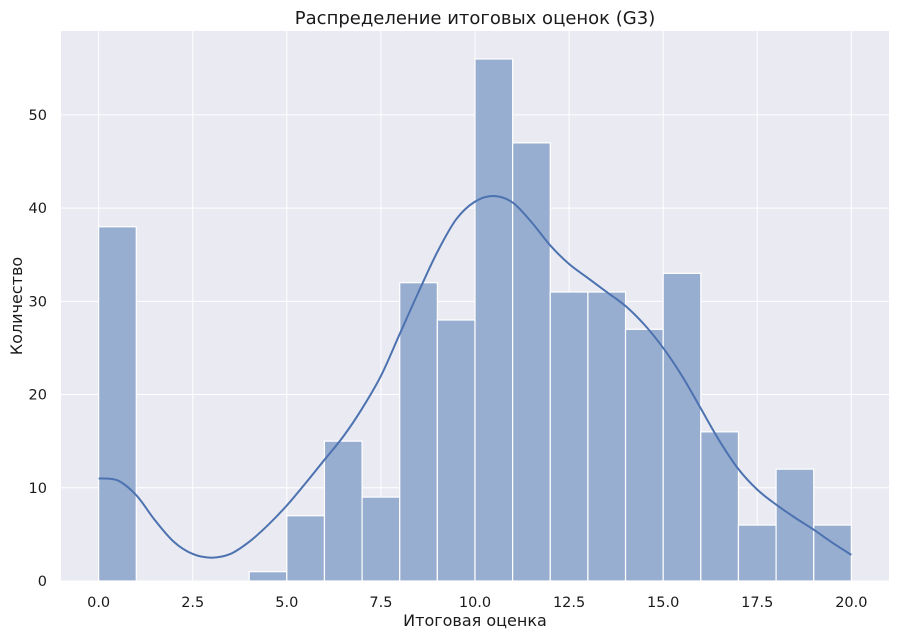 Image resolution: width=900 pixels, height=638 pixels. I want to click on chart-title: Распределение итоговых оценок (G3), so click(475, 18).